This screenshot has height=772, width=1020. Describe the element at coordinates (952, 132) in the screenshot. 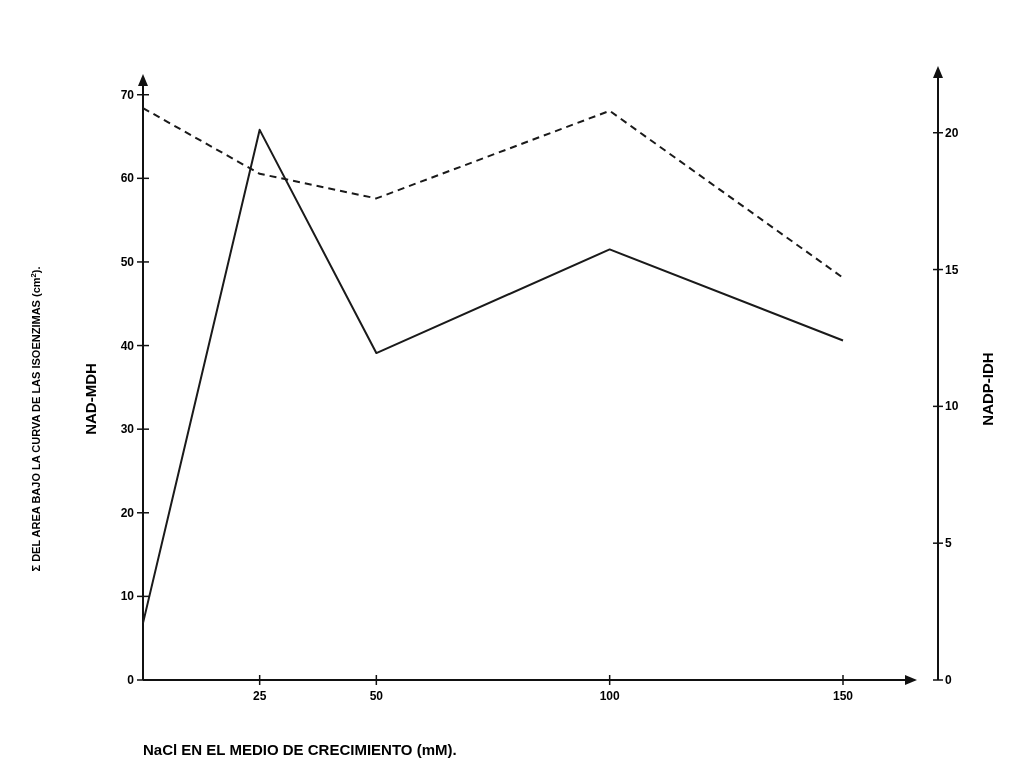

I see `y2-tick-label: 20` at that location.